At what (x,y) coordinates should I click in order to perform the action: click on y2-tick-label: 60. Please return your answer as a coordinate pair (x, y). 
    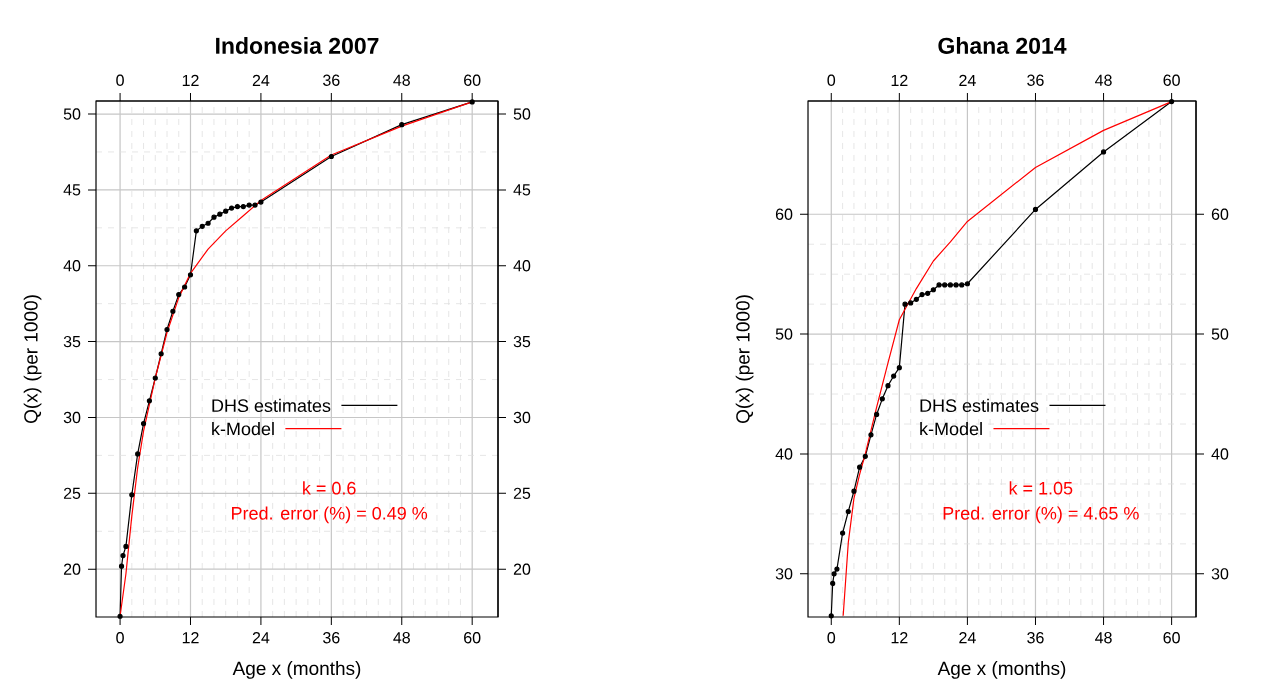
    Looking at the image, I should click on (1220, 214).